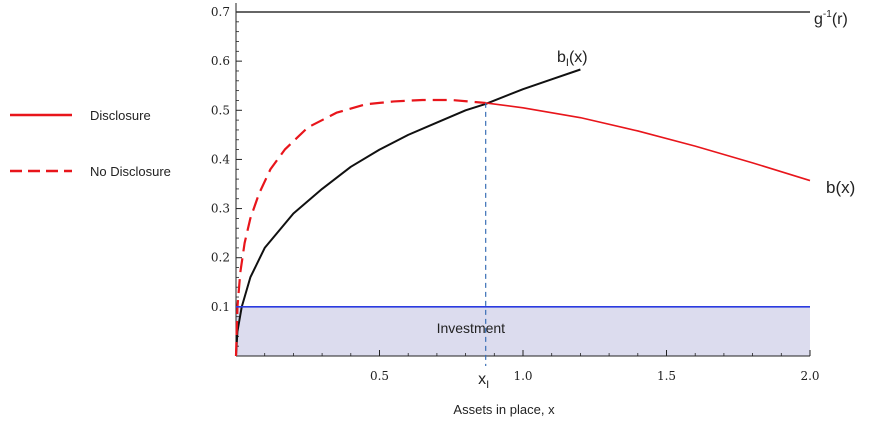 This screenshot has width=872, height=423. Describe the element at coordinates (226, 176) in the screenshot. I see `y-tick-group: 0.1 0.2 0.3 0.4 0.5 0.6 0.7` at that location.